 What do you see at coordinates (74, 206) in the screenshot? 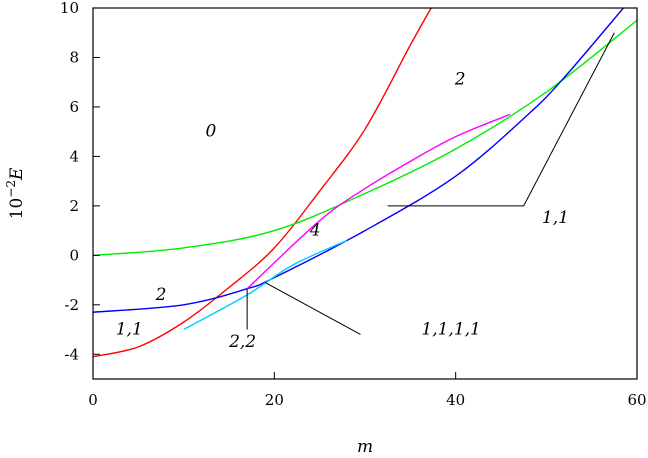
I see `y-tick-label: 2` at bounding box center [74, 206].